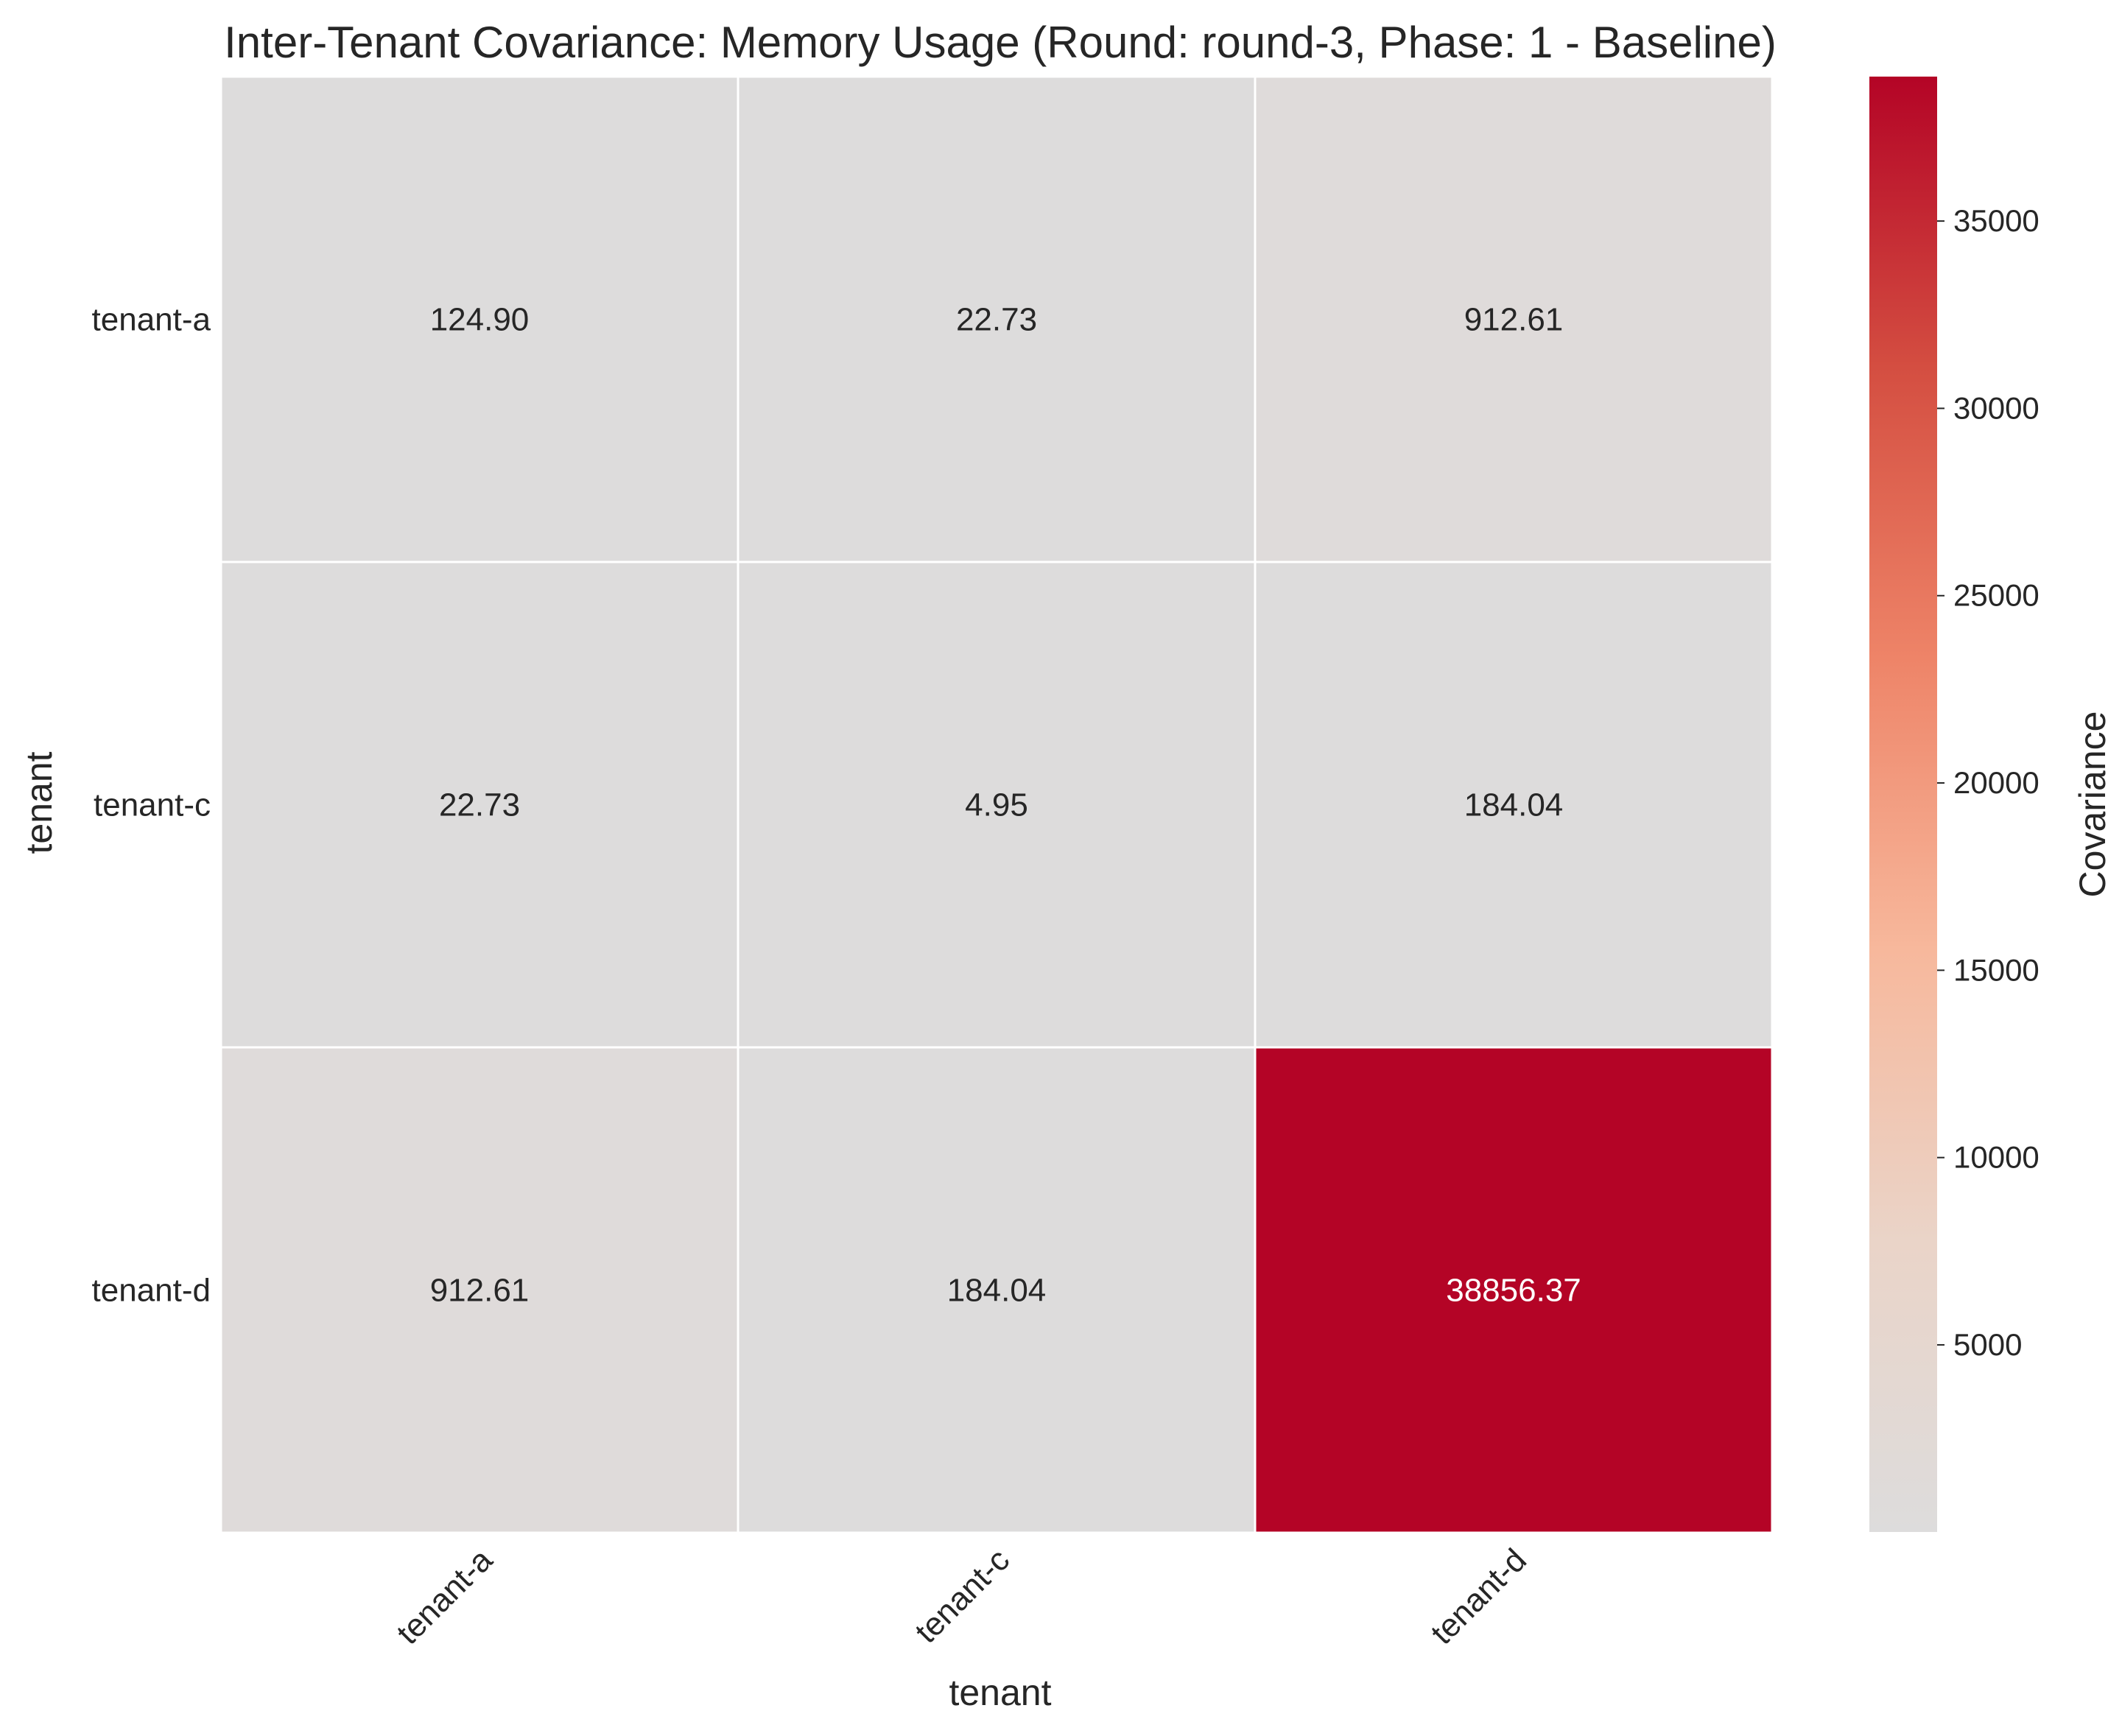  Describe the element at coordinates (1987, 1344) in the screenshot. I see `colorbar-tick-label: 5000` at that location.